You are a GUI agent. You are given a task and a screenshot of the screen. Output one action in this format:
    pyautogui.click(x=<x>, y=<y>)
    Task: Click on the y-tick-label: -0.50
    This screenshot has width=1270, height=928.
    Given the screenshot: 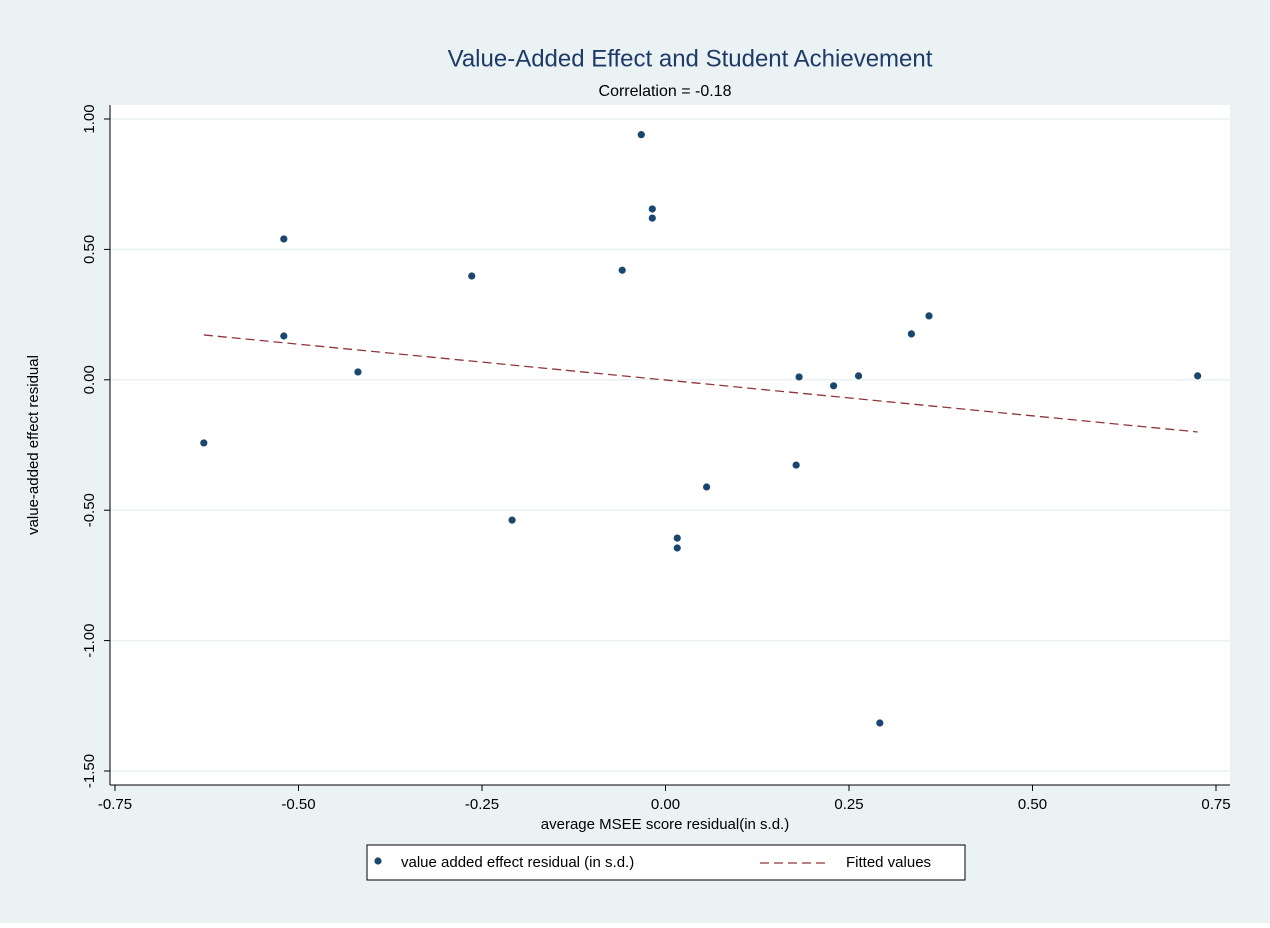 What is the action you would take?
    pyautogui.click(x=89, y=510)
    